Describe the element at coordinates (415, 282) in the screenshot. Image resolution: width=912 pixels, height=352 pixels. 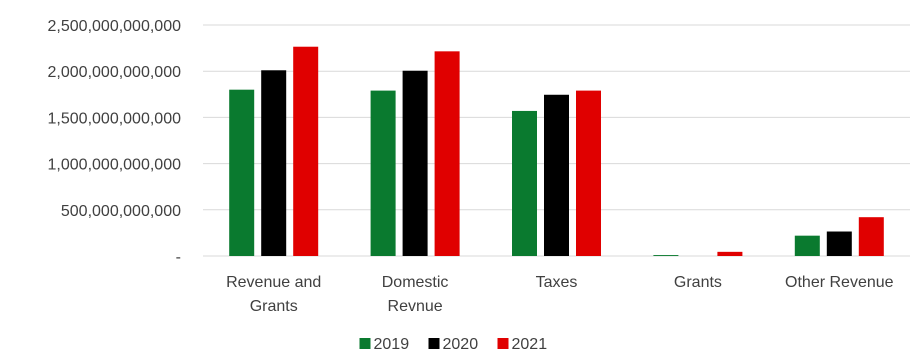
I see `x-category-label-line: Domestic` at that location.